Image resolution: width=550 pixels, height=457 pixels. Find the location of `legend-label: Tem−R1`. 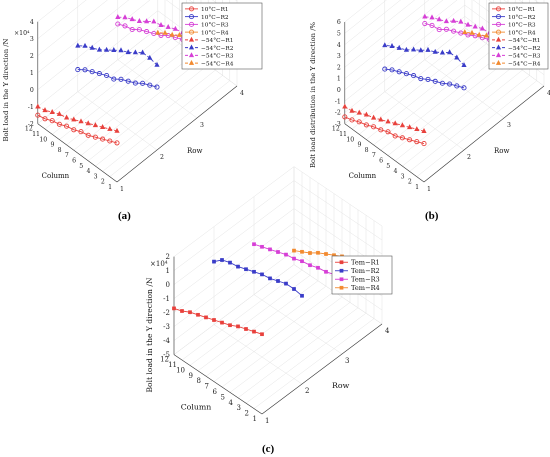

legend-label: Tem−R1 is located at coordinates (365, 262).